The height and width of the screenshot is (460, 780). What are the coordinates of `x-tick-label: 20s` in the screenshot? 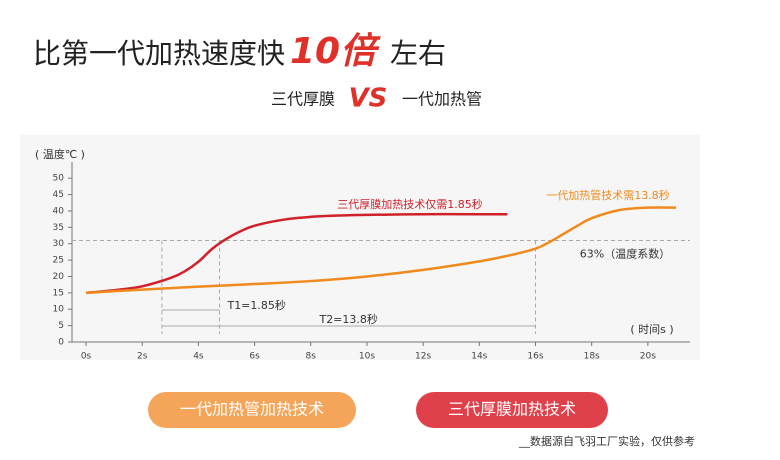 It's located at (648, 357).